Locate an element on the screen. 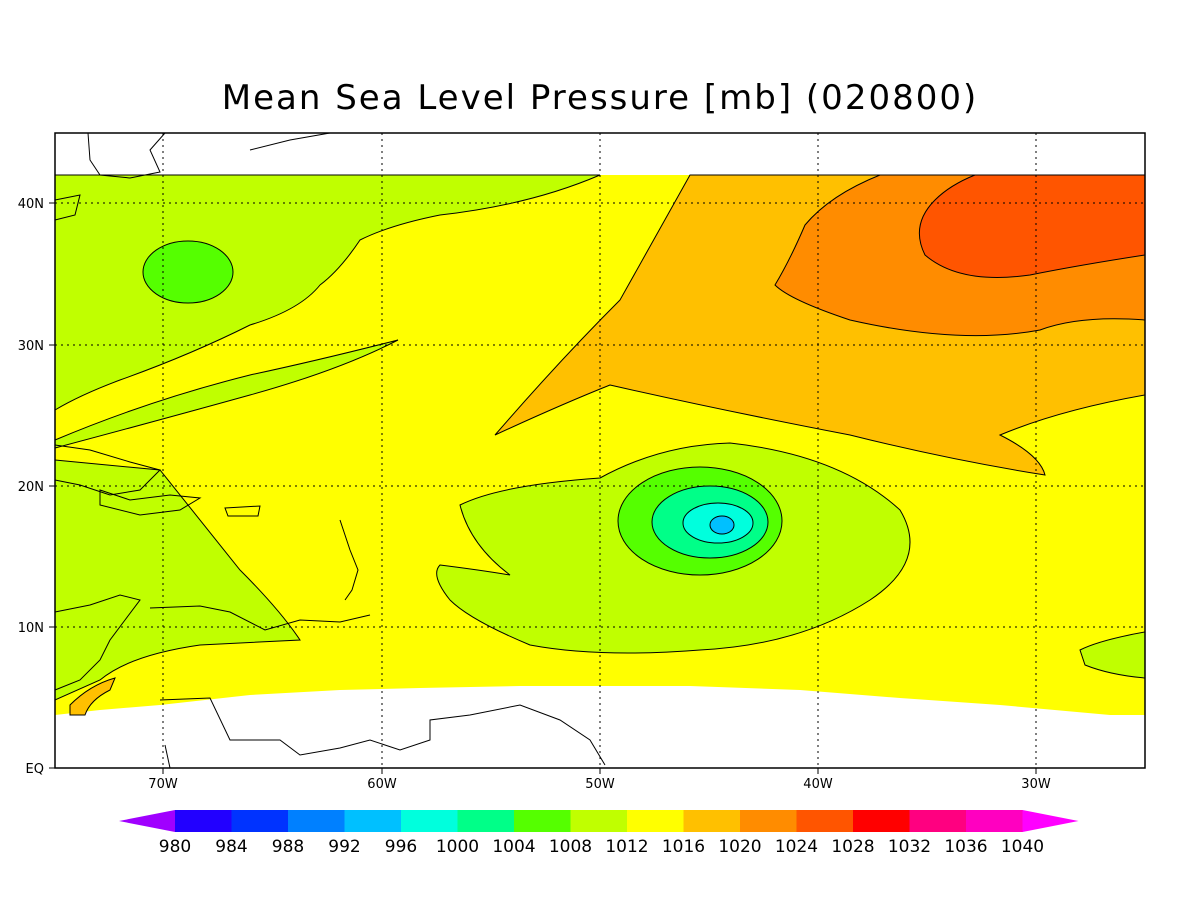 This screenshot has width=1200, height=900. colorbar-label: 1012 is located at coordinates (626, 847).